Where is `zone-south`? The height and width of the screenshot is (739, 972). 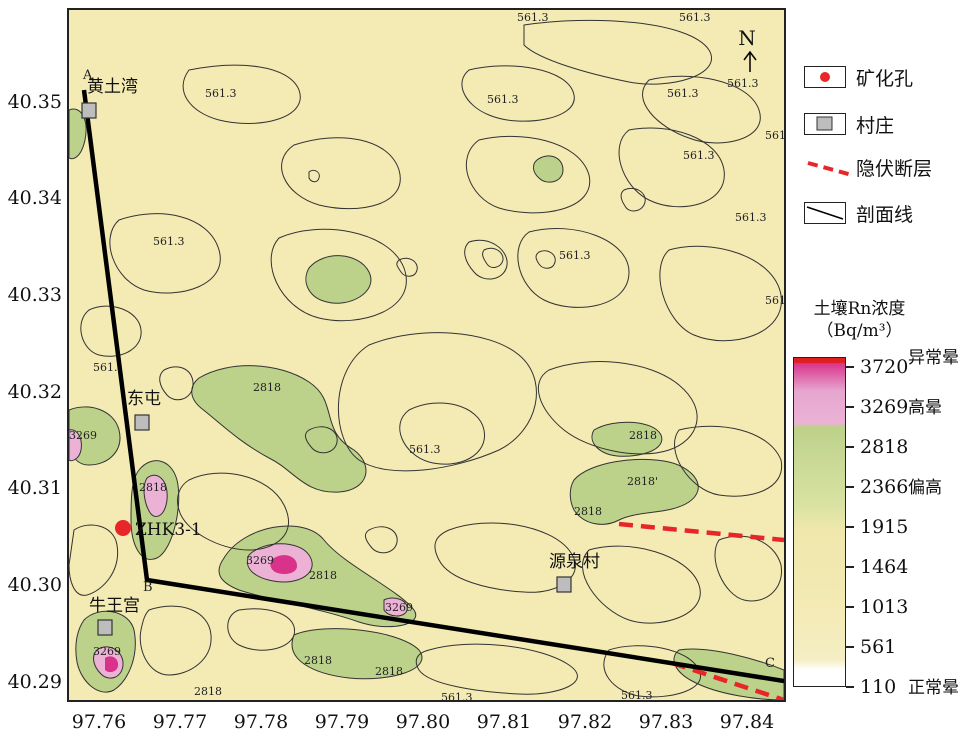 zone-south is located at coordinates (357, 654).